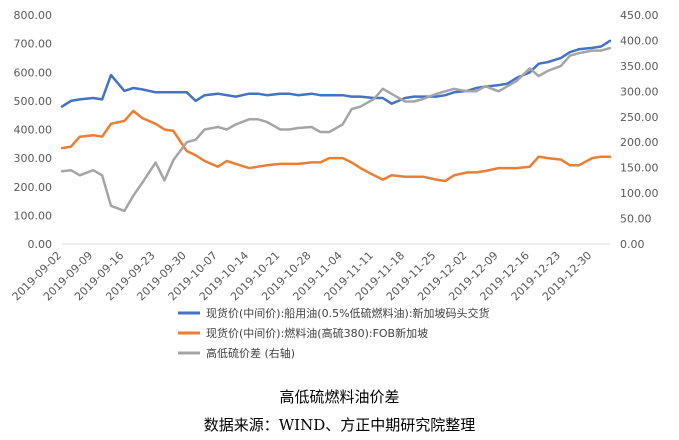  Describe the element at coordinates (33, 44) in the screenshot. I see `left-y-tick-label: 700.00` at that location.